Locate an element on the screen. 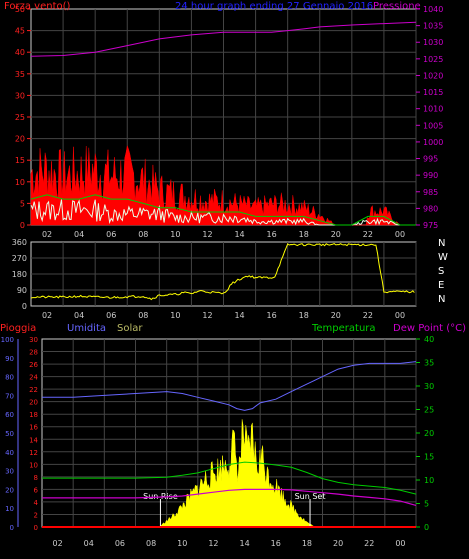 This screenshot has width=469, height=559. left-tick-label: 40 is located at coordinates (20, 52).